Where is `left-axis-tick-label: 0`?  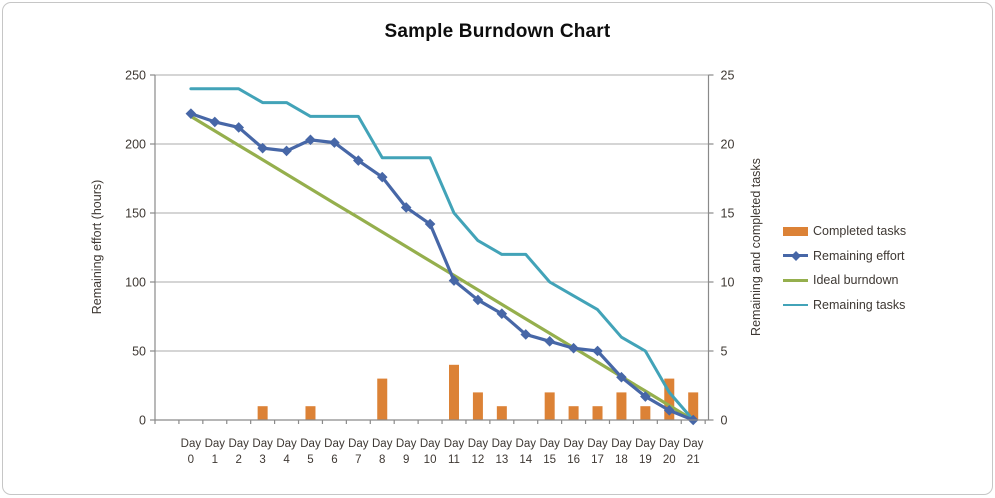
left-axis-tick-label: 0 is located at coordinates (142, 421).